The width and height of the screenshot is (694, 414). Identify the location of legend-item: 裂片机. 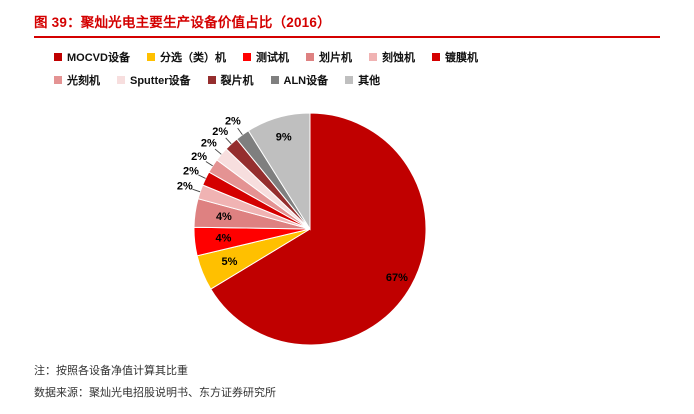
(230, 80).